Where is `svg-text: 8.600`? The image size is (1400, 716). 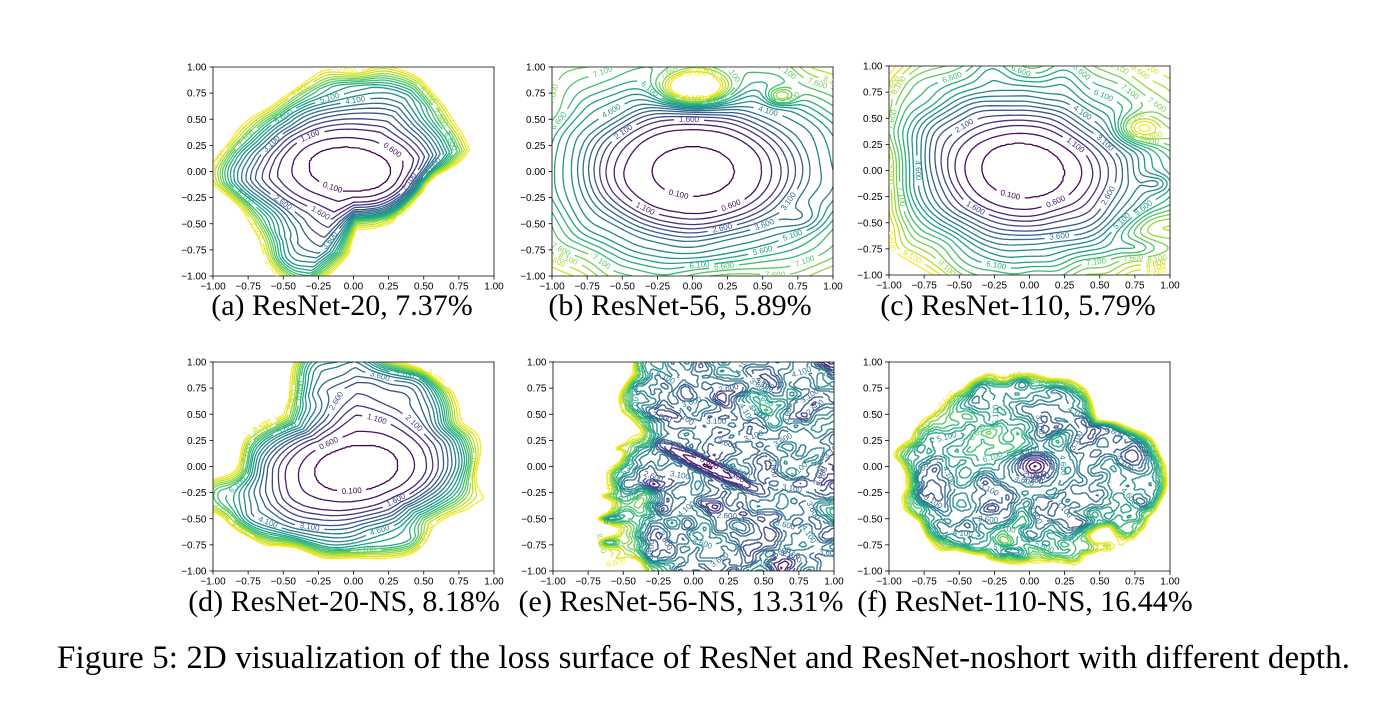
svg-text: 8.600 is located at coordinates (707, 70).